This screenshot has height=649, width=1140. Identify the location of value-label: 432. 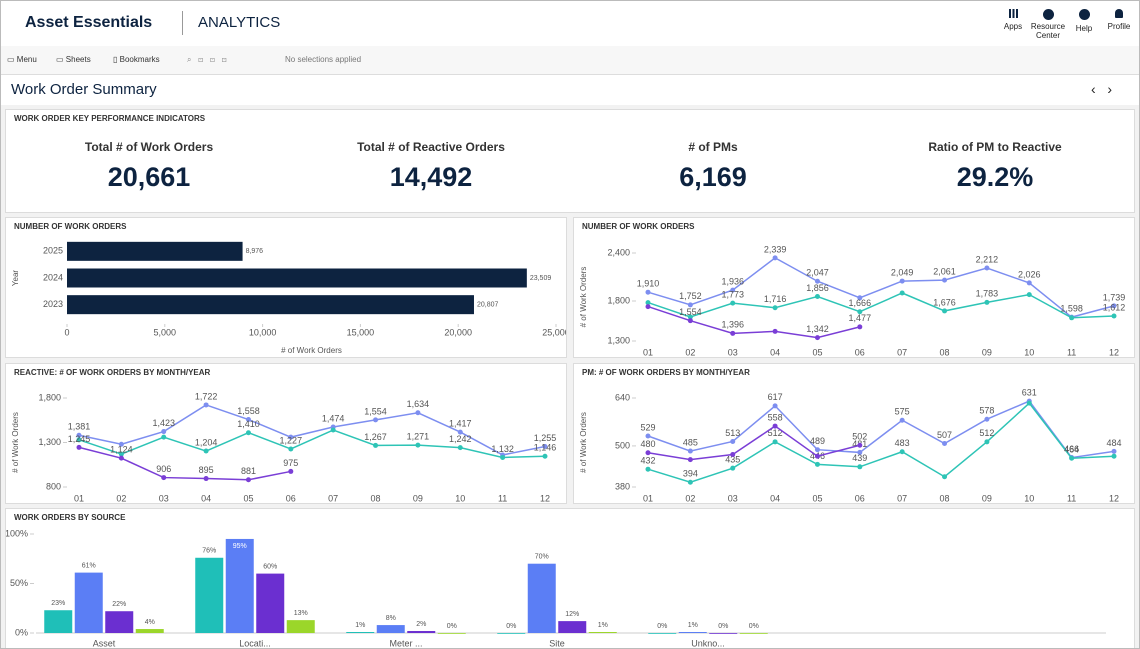
(647, 461).